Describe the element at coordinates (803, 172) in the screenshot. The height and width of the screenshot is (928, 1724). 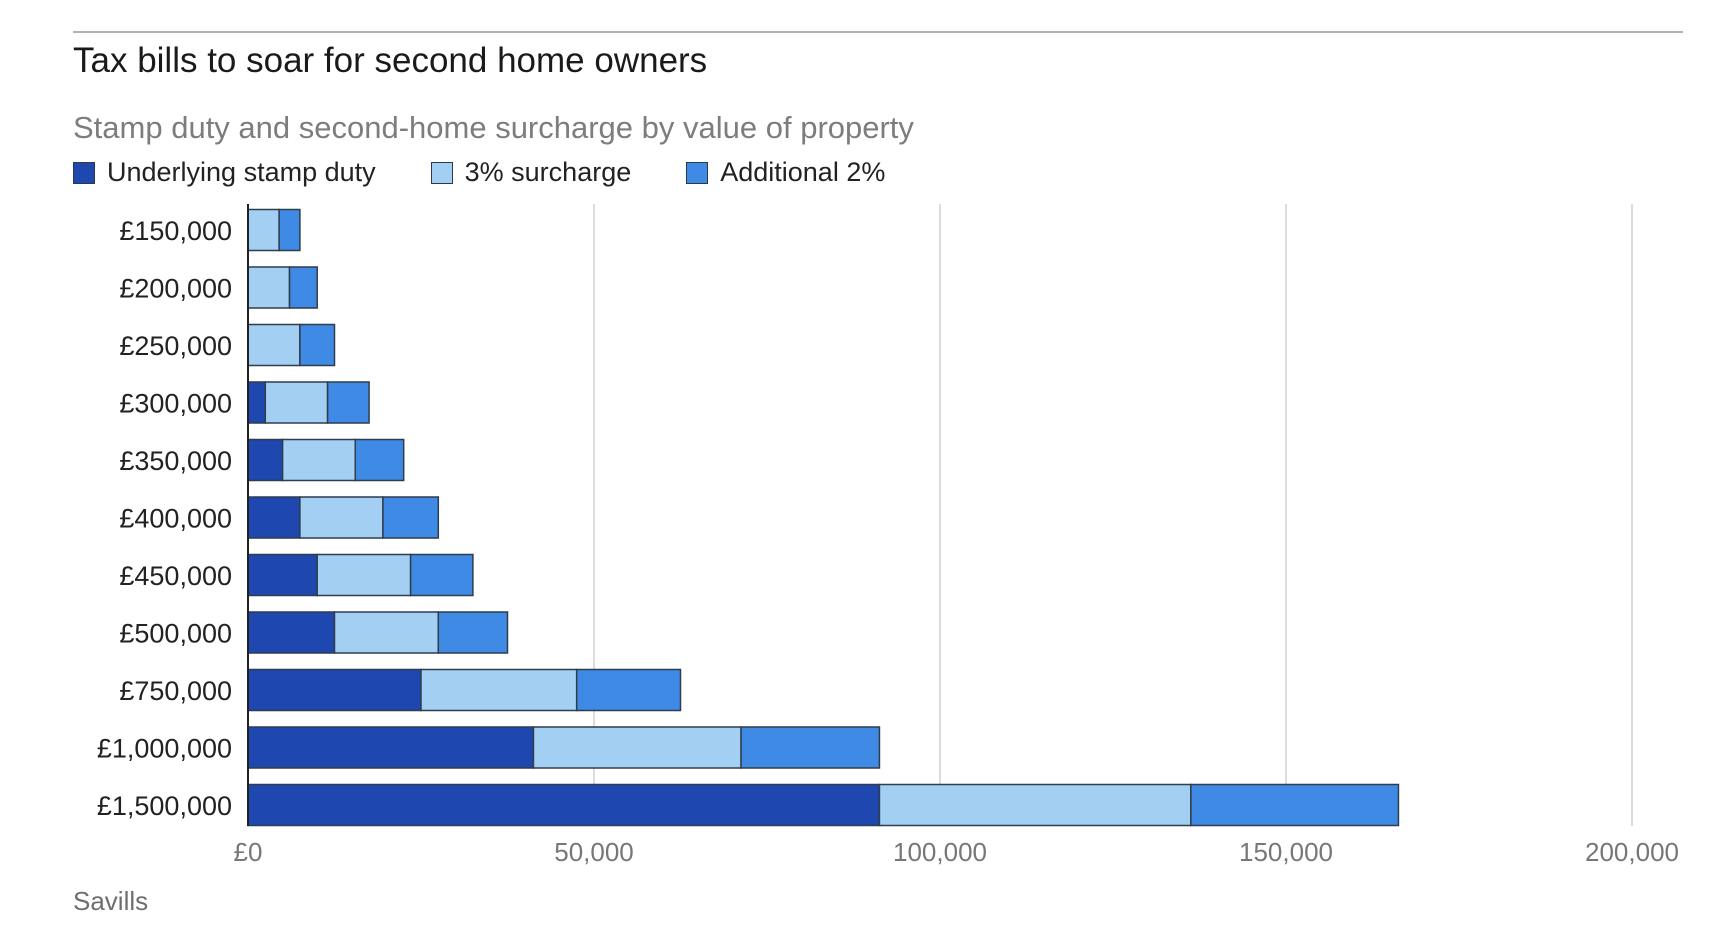
I see `legend-label-additional: Additional 2%` at that location.